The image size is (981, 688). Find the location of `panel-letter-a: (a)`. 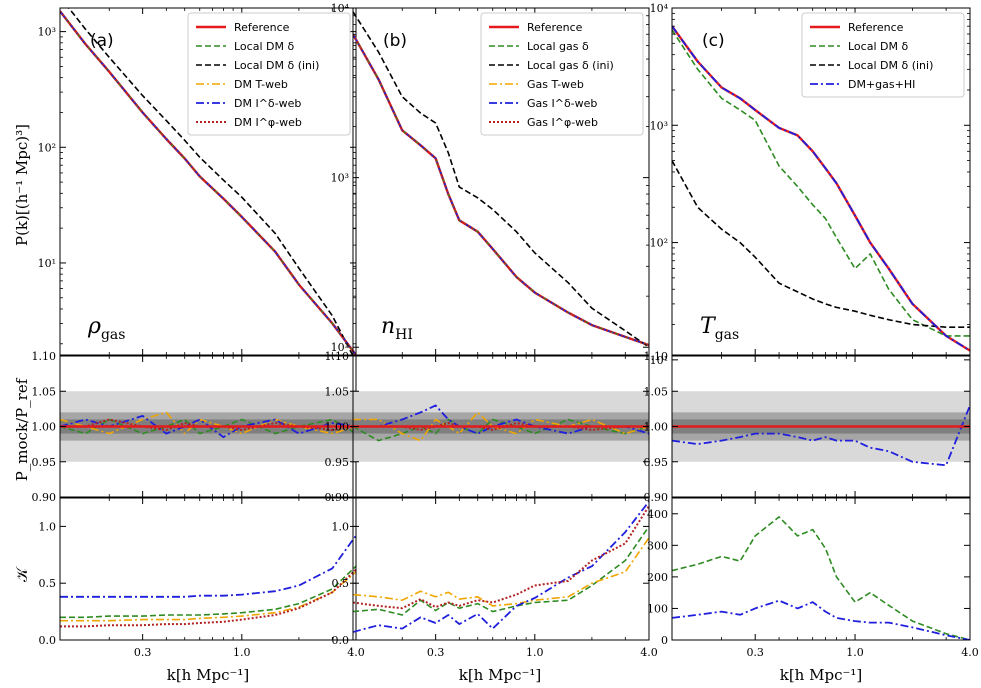

panel-letter-a: (a) is located at coordinates (102, 41).